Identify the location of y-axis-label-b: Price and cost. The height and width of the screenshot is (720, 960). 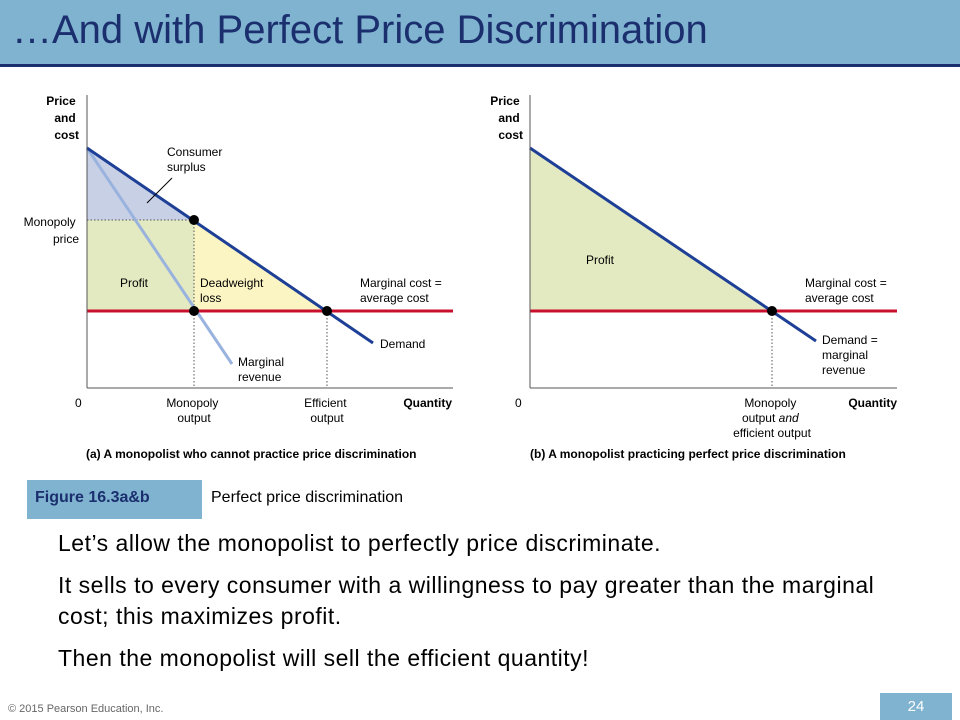
(506, 118).